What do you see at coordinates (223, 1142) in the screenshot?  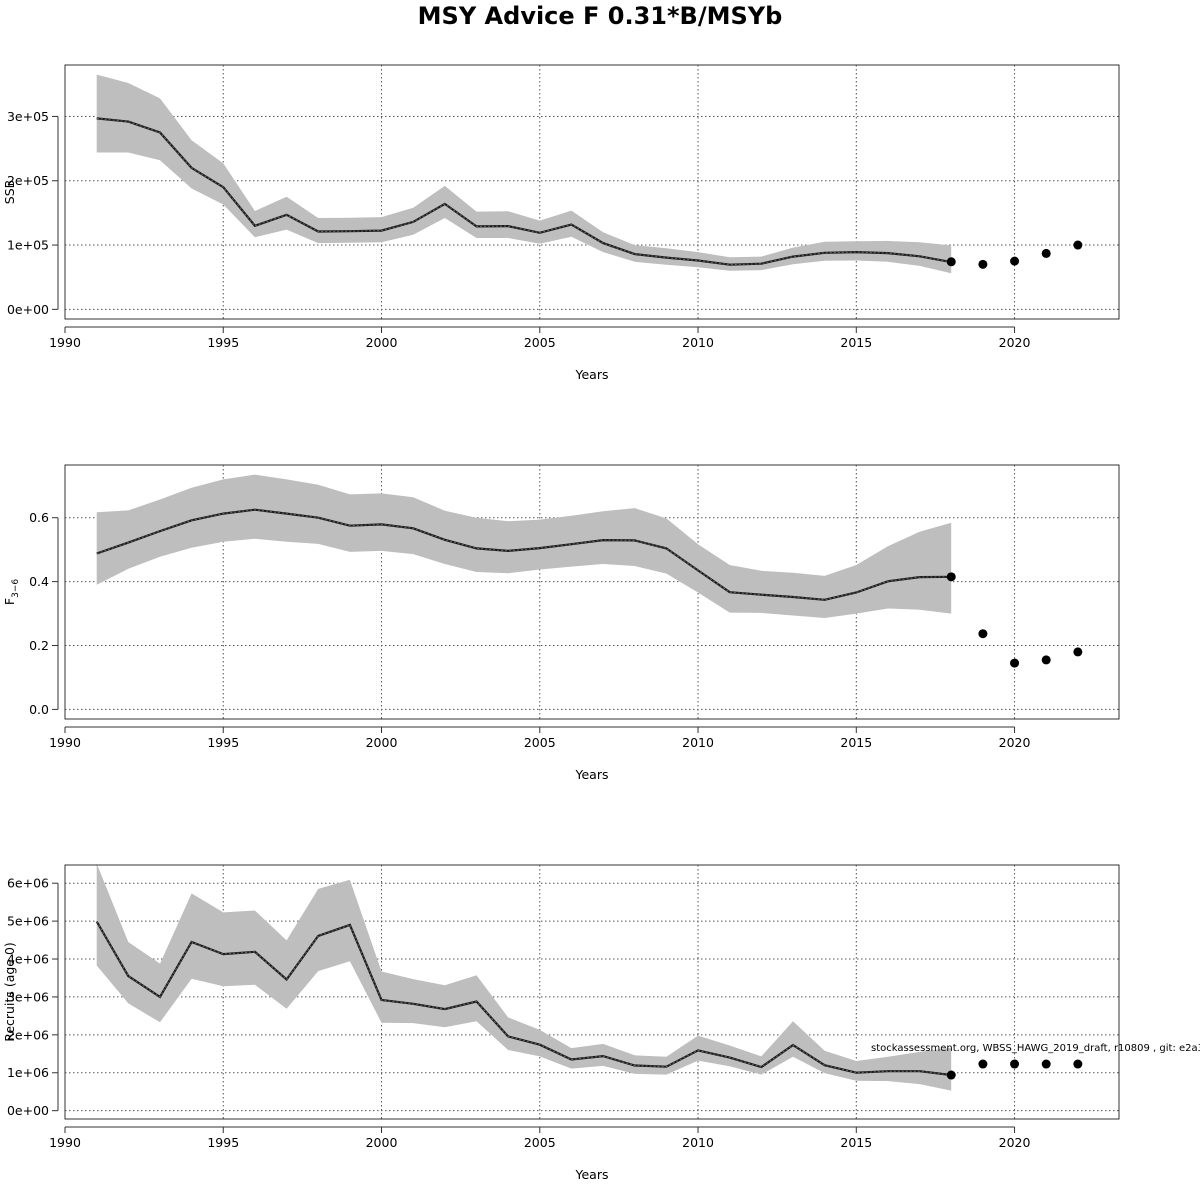 I see `recruits-x-tick-label-1: 1995` at bounding box center [223, 1142].